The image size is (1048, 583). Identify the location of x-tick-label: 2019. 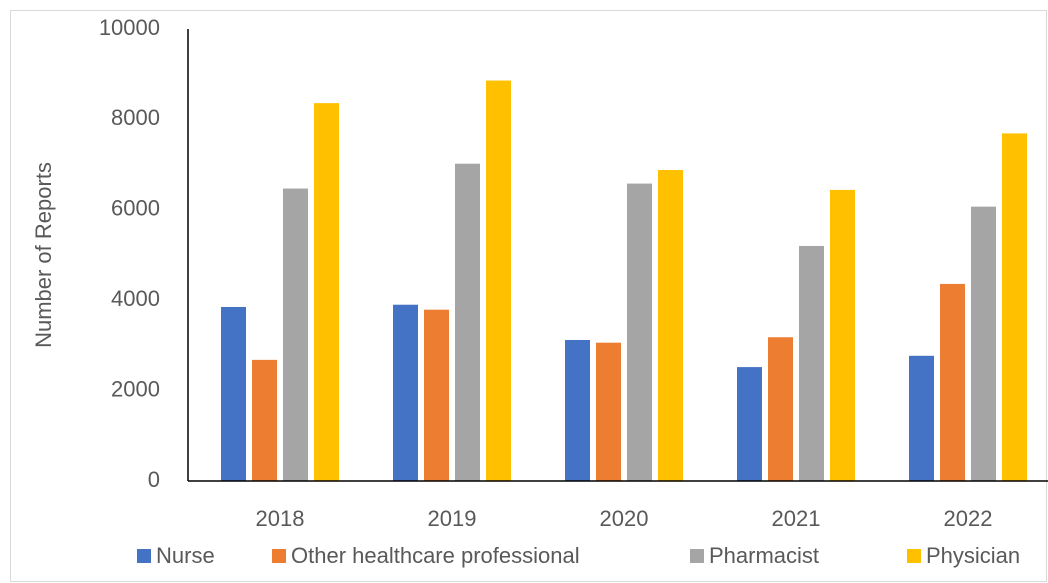
(452, 518).